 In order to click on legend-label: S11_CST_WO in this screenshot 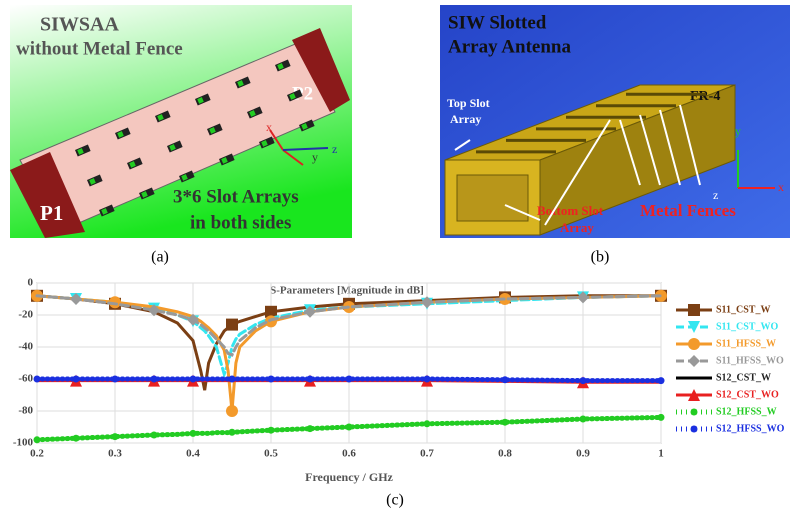, I will do `click(747, 326)`.